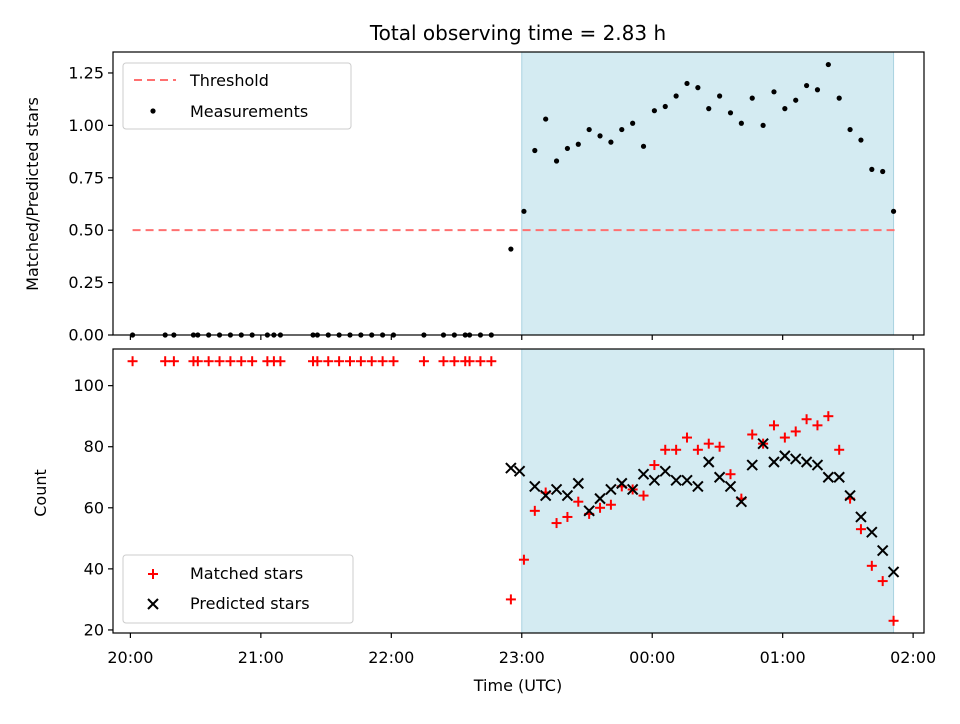  I want to click on y-tick-label: 80, so click(94, 446).